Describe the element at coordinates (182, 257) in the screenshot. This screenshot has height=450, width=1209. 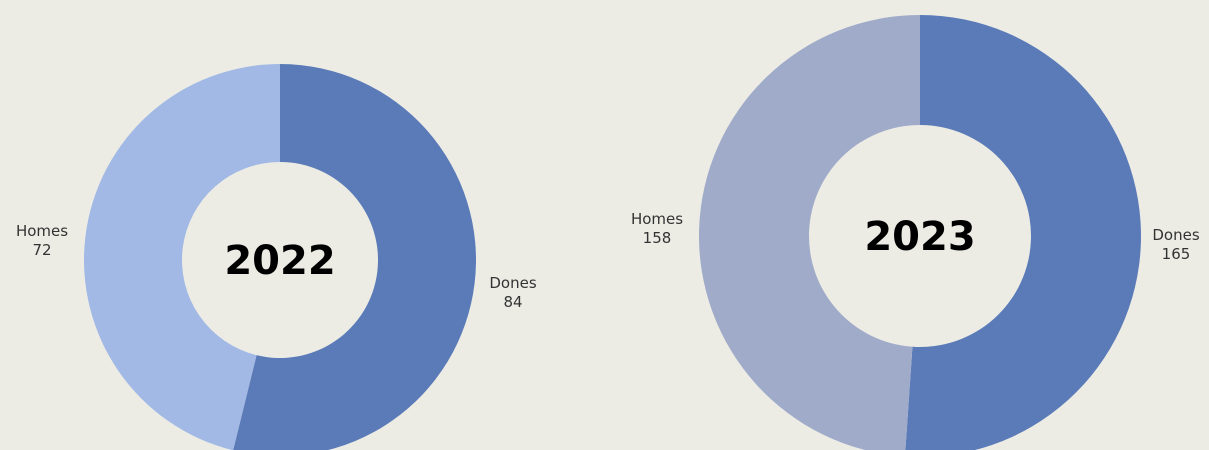
I see `slice-homes-2022` at that location.